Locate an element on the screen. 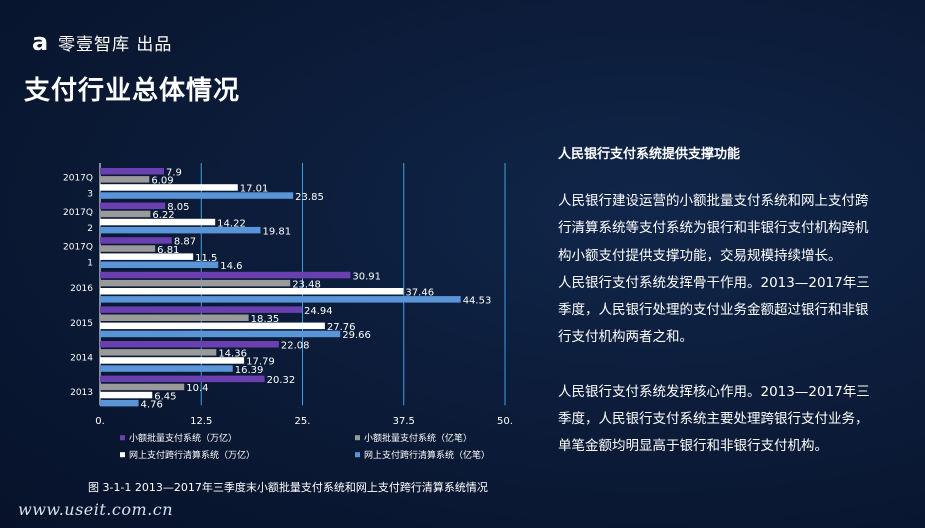 The width and height of the screenshot is (925, 528). data-label: 8.05 is located at coordinates (178, 207).